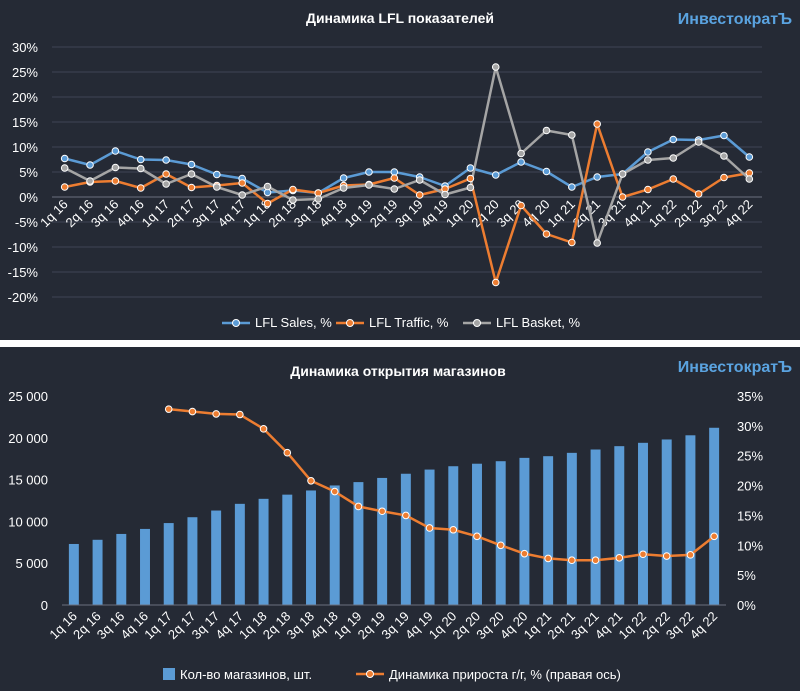 The height and width of the screenshot is (691, 800). Describe the element at coordinates (25, 147) in the screenshot. I see `lfl-y-tick-label: 10%` at that location.